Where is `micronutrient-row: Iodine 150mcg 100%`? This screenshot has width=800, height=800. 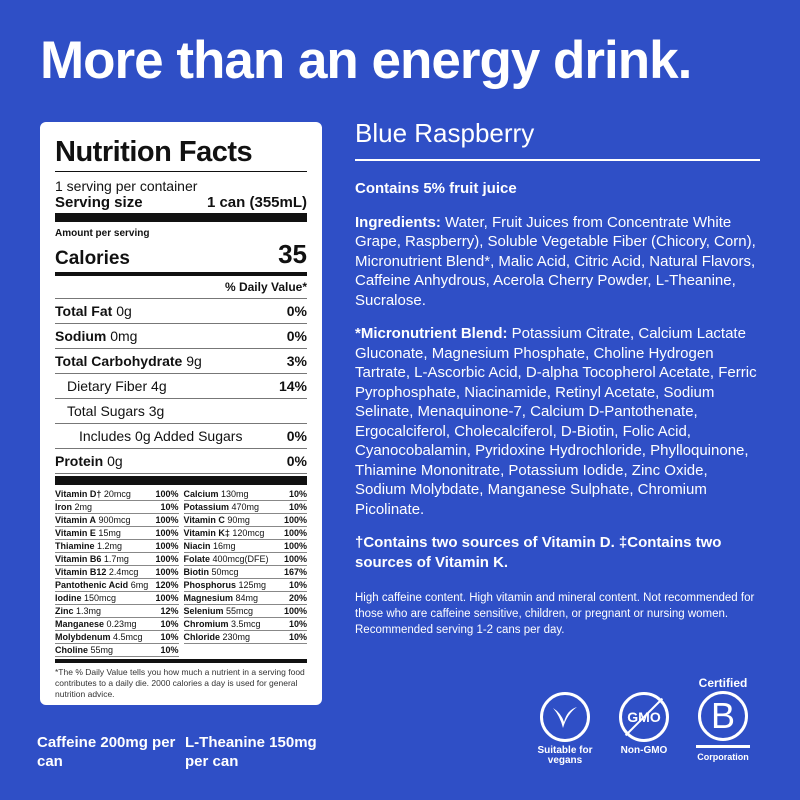 micronutrient-row: Iodine 150mcg 100% is located at coordinates (117, 599).